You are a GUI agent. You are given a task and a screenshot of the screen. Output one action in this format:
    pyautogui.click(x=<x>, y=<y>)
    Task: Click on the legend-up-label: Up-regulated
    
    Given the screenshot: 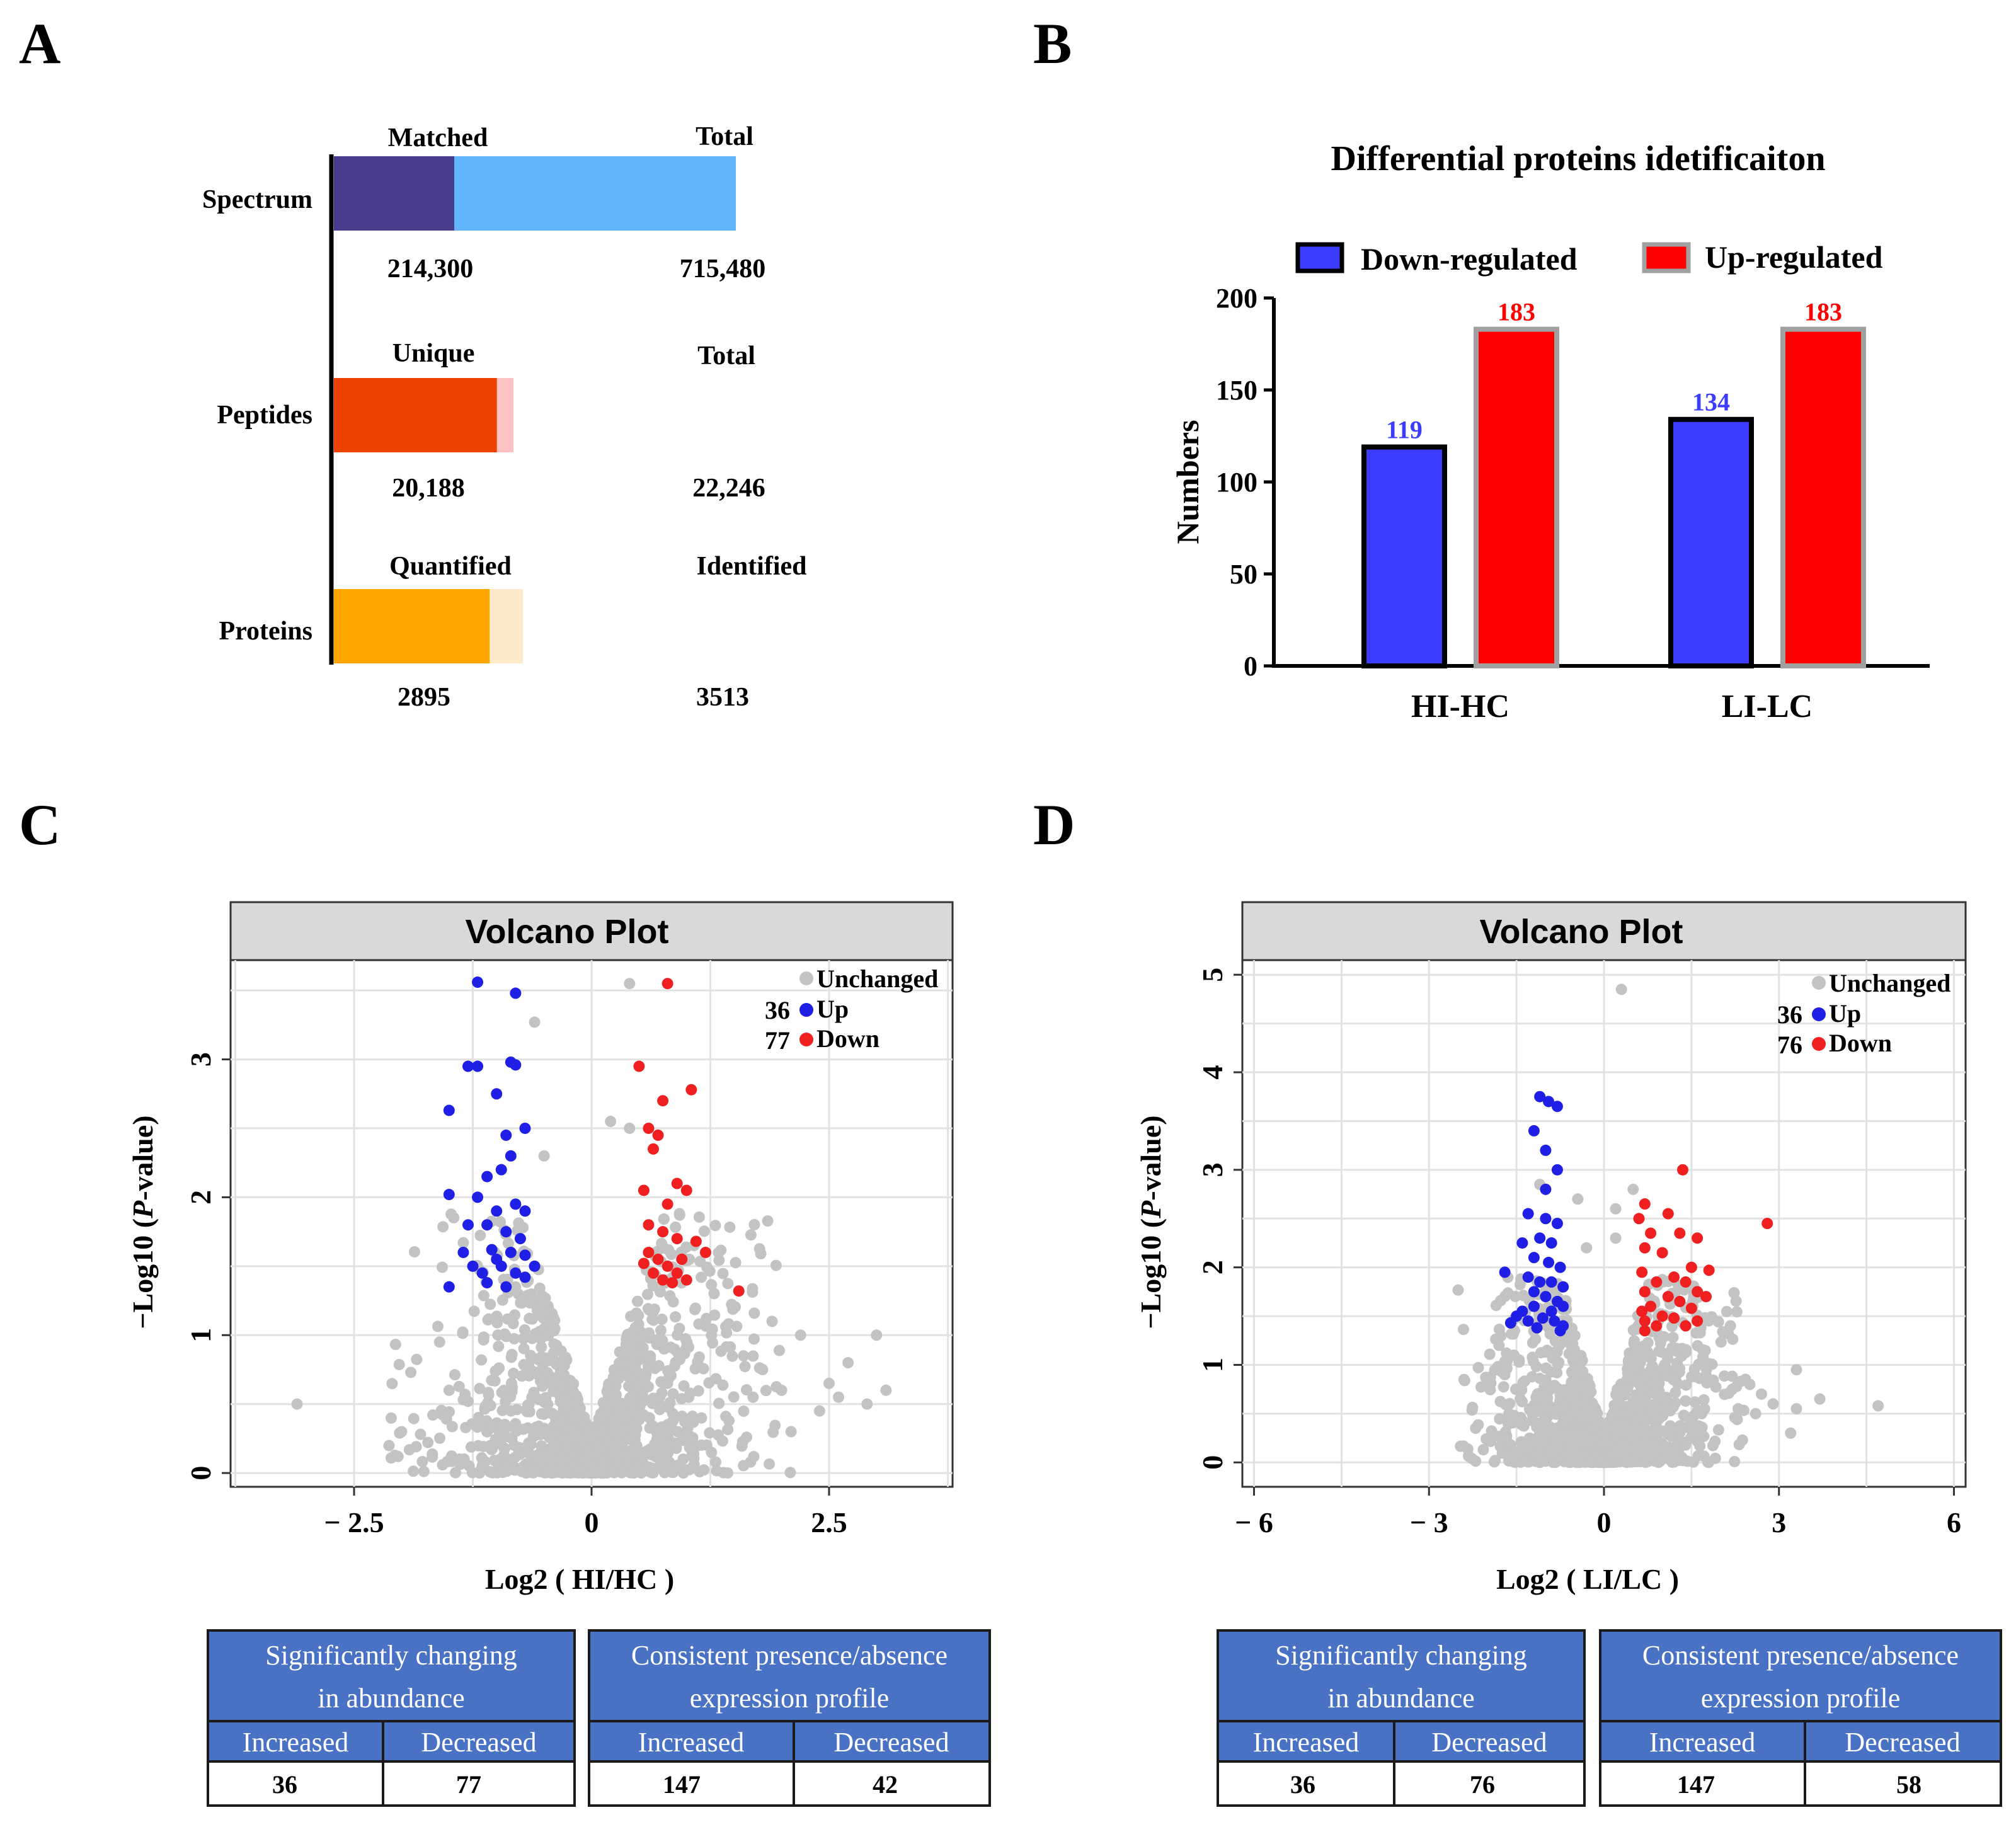 What is the action you would take?
    pyautogui.click(x=1794, y=257)
    